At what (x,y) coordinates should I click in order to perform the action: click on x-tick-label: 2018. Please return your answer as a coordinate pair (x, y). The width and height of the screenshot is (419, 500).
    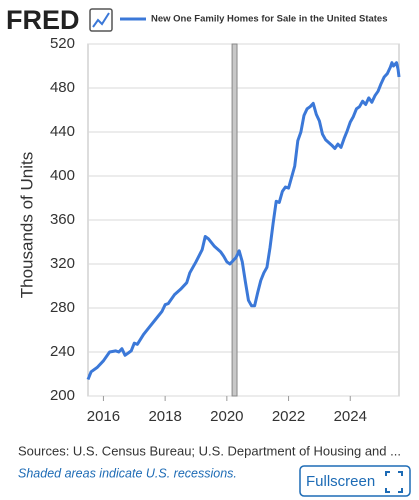
    Looking at the image, I should click on (164, 416).